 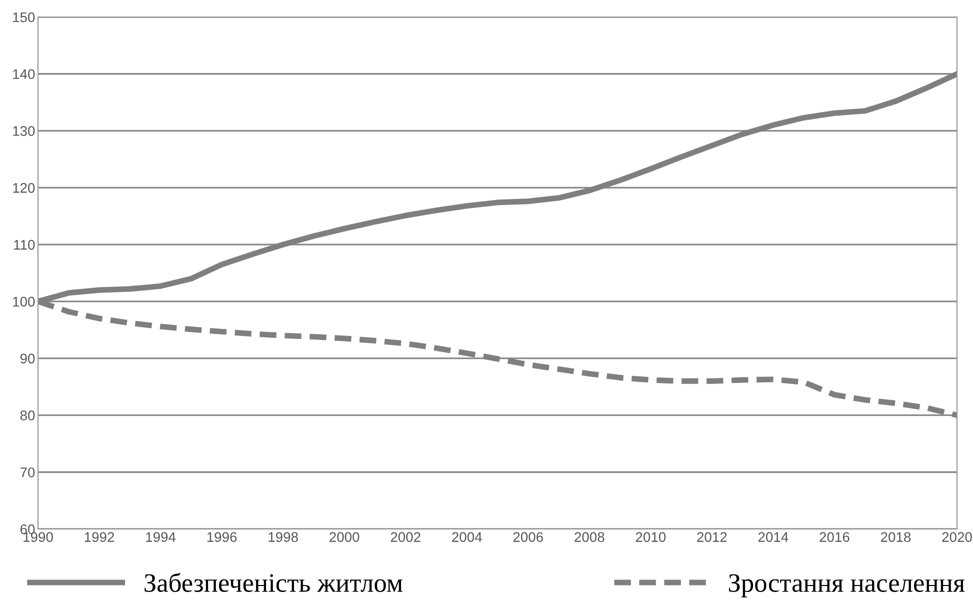 I want to click on legend-label: Забезпеченість житлом, so click(x=273, y=582).